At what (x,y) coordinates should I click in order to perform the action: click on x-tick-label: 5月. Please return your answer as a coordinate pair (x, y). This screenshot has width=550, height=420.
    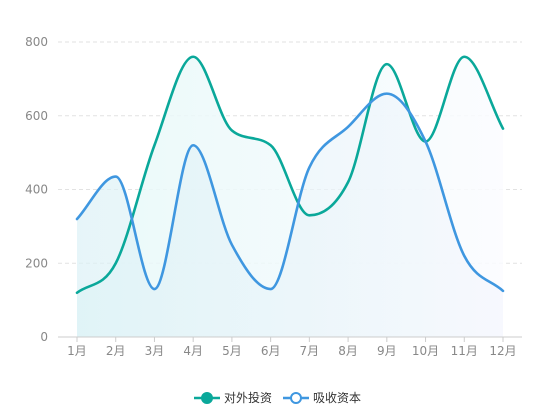
    Looking at the image, I should click on (232, 351).